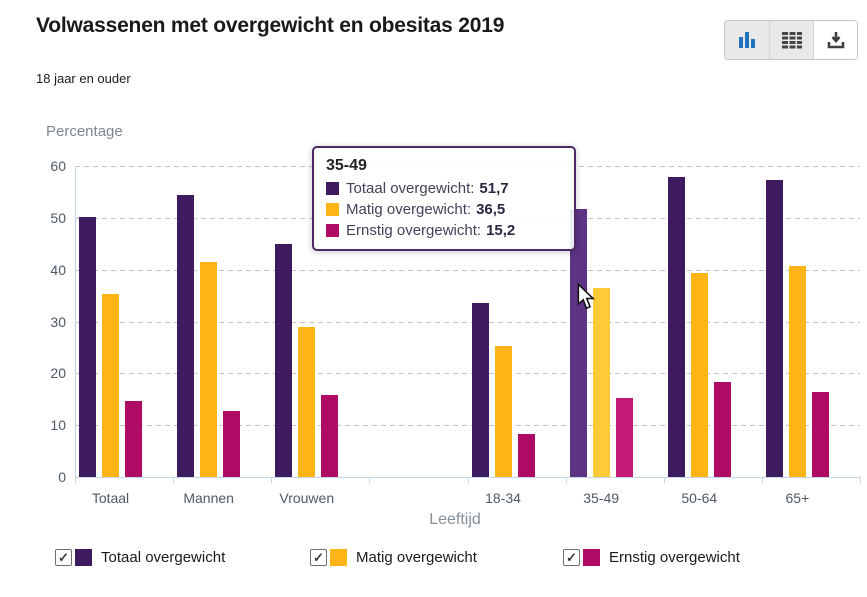 Image resolution: width=867 pixels, height=597 pixels. I want to click on tooltip-row-ernstig-overgewicht: Ernstig overgewicht: 15,2, so click(444, 230).